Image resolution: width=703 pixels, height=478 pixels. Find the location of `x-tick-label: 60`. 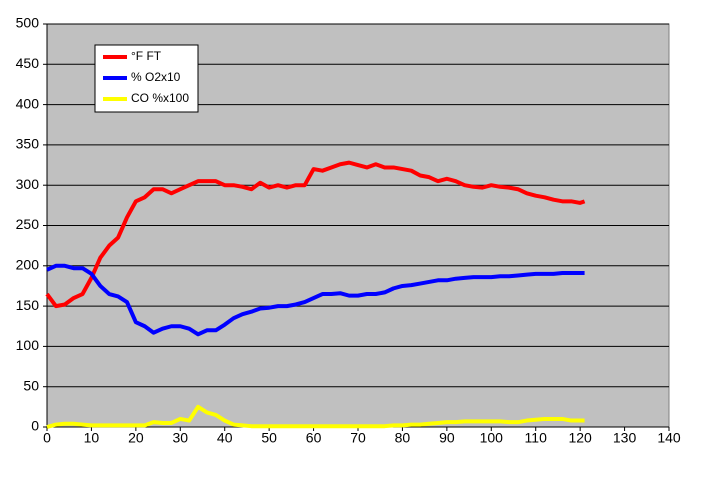

x-tick-label: 60 is located at coordinates (314, 438).